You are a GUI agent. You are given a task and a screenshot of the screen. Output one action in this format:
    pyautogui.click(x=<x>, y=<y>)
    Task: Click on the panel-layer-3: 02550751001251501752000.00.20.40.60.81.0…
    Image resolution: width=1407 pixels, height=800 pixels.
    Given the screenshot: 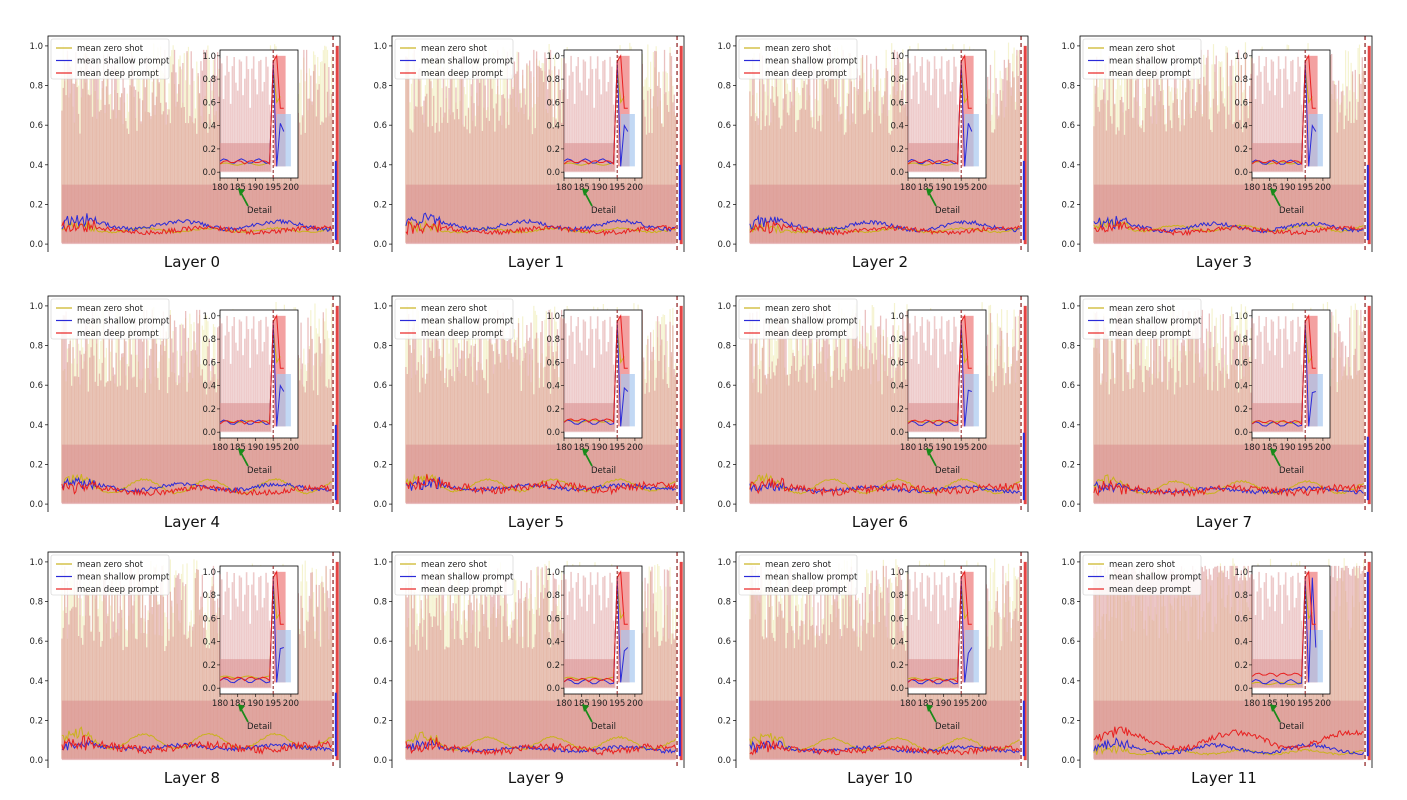 What is the action you would take?
    pyautogui.click(x=1204, y=151)
    